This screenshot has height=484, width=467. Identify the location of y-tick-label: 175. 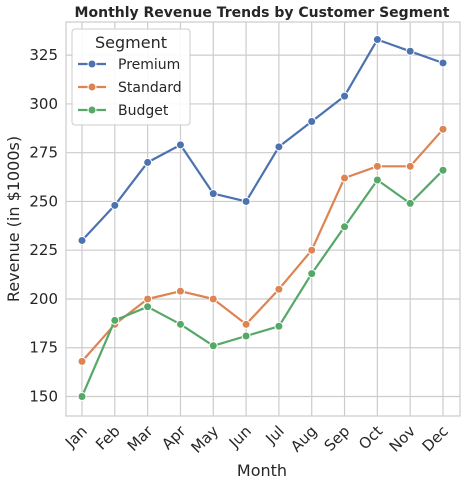
(43, 348).